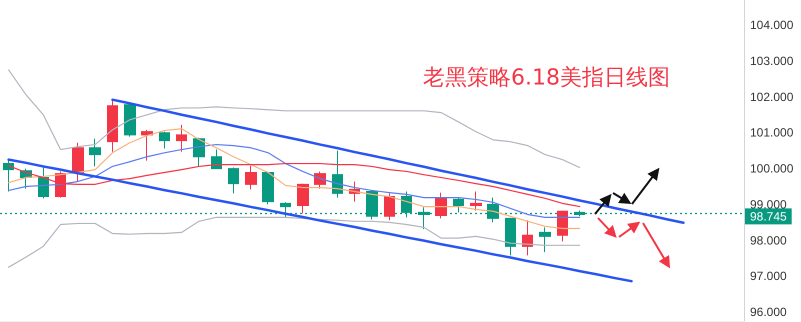 The height and width of the screenshot is (322, 801). What do you see at coordinates (772, 133) in the screenshot?
I see `y-tick-label: 101.000` at bounding box center [772, 133].